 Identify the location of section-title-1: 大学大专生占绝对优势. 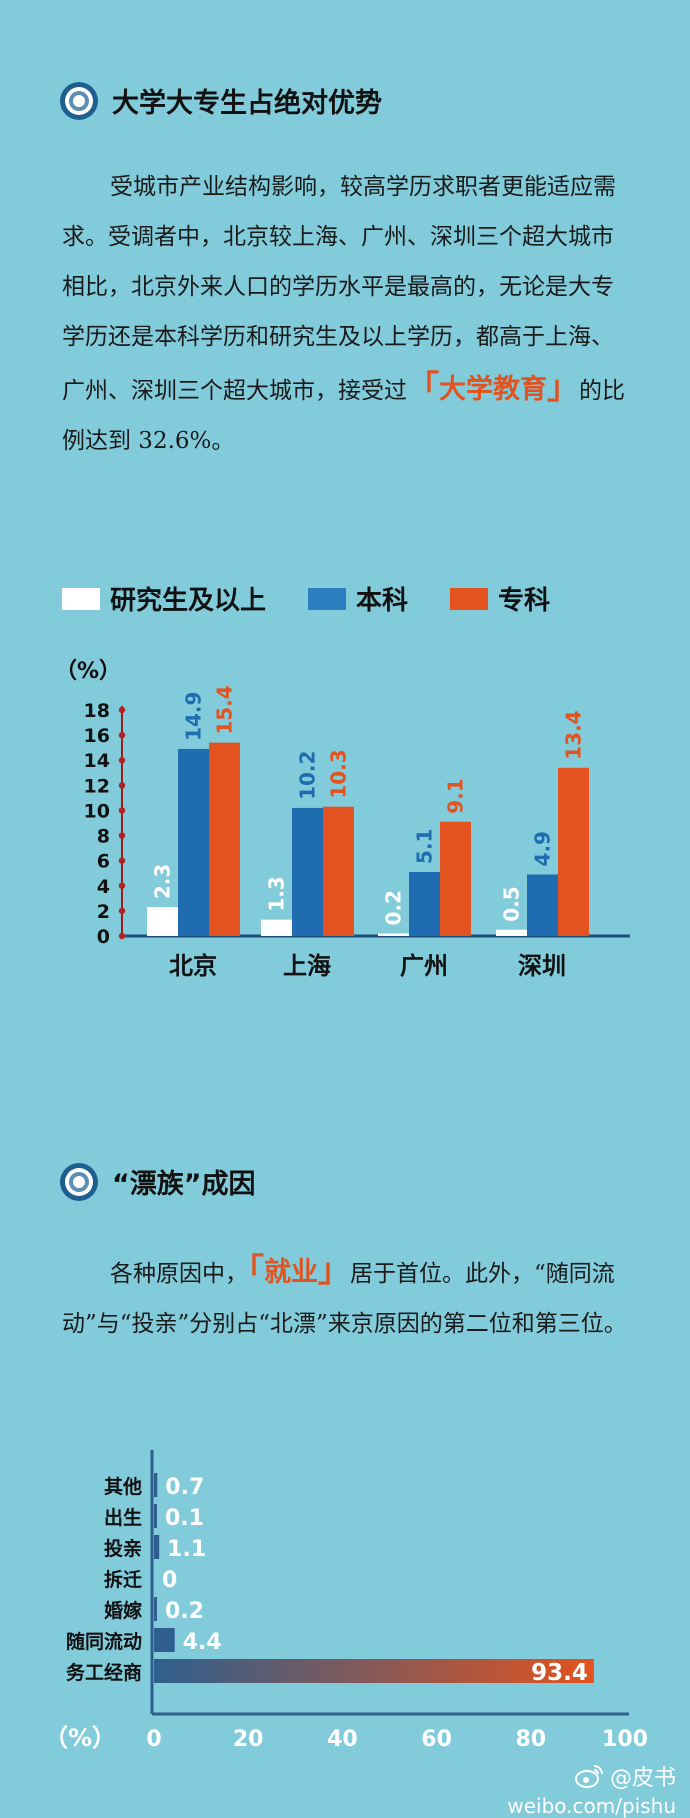
(221, 100).